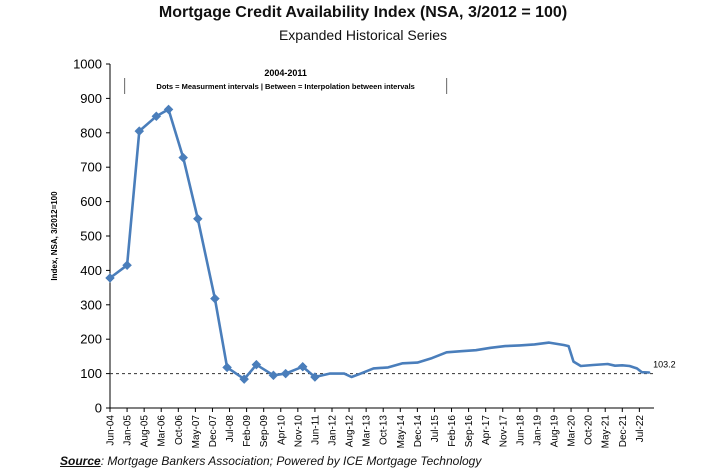 This screenshot has height=472, width=726. Describe the element at coordinates (572, 431) in the screenshot. I see `x-tick-label: Mar-20` at that location.